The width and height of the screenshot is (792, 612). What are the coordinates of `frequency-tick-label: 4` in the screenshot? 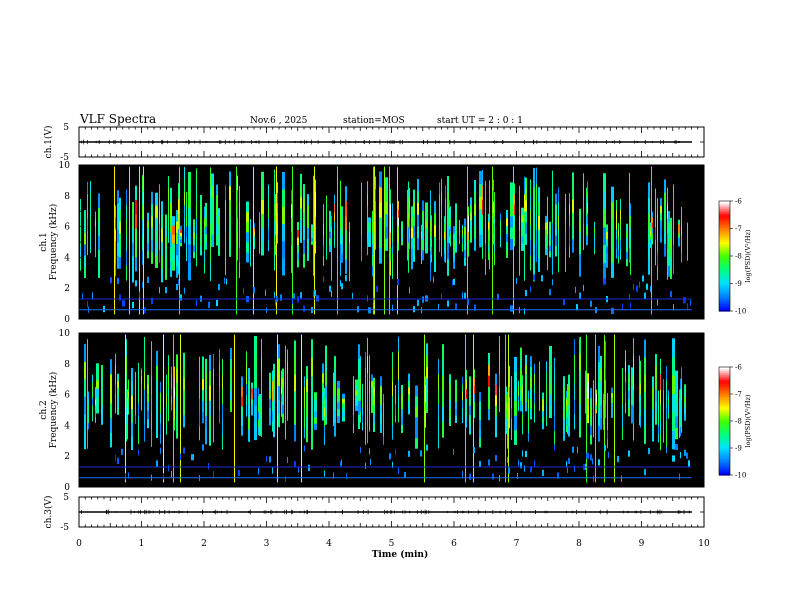 It's located at (67, 258).